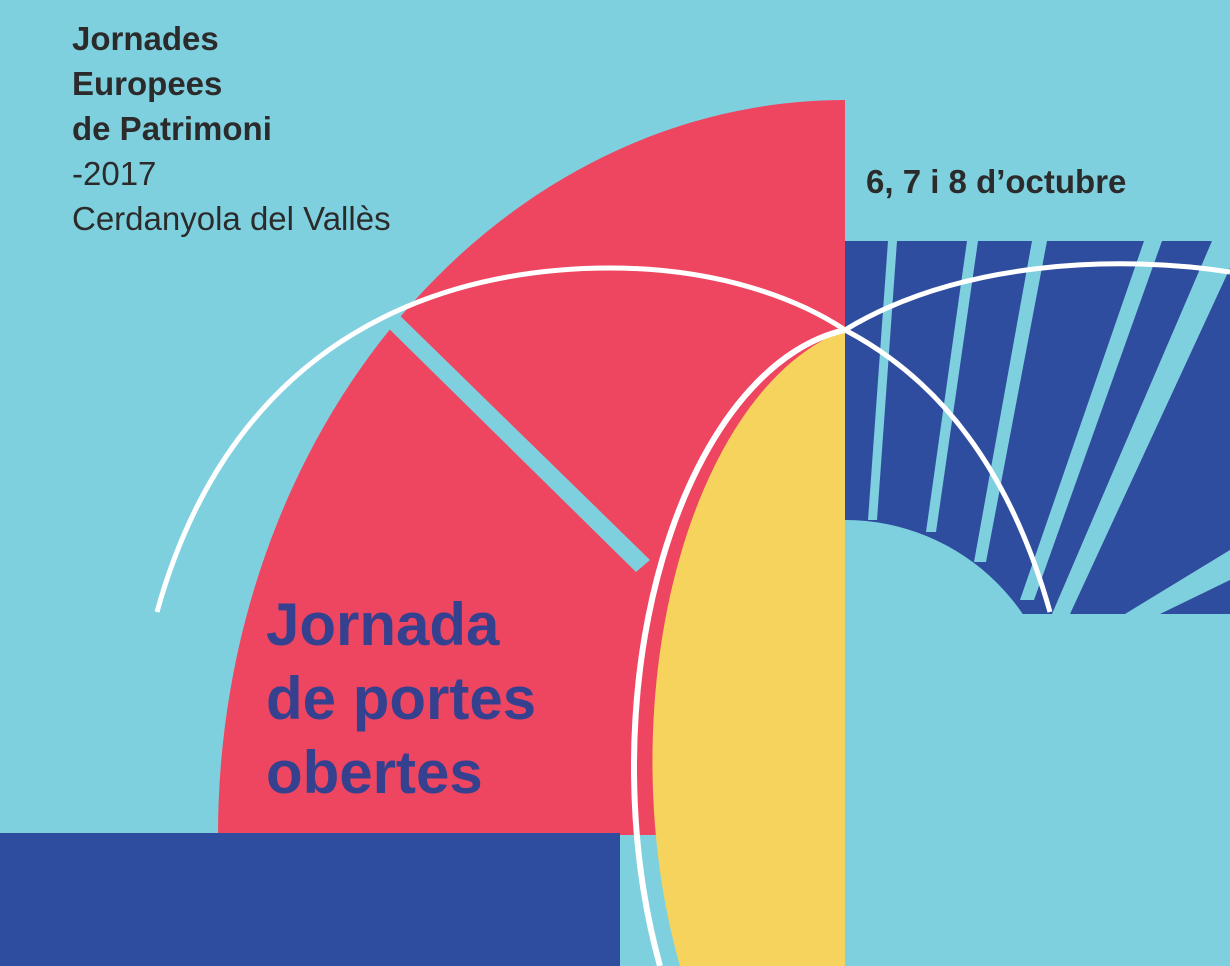  I want to click on event-title-line3: de Patrimoni, so click(172, 128).